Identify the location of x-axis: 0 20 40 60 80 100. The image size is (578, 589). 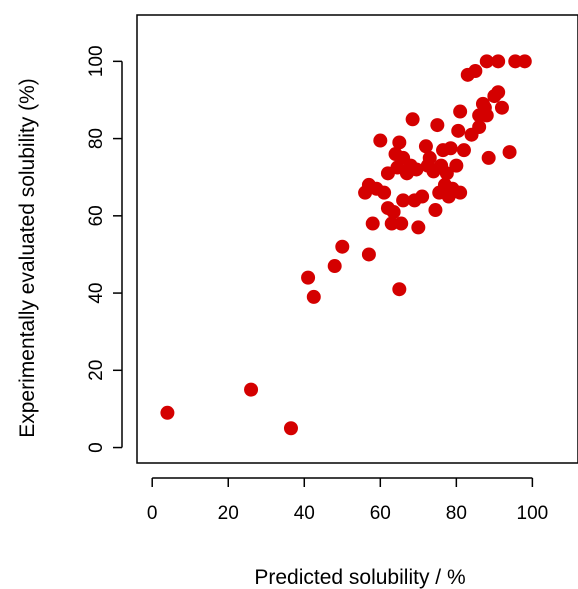
(348, 500).